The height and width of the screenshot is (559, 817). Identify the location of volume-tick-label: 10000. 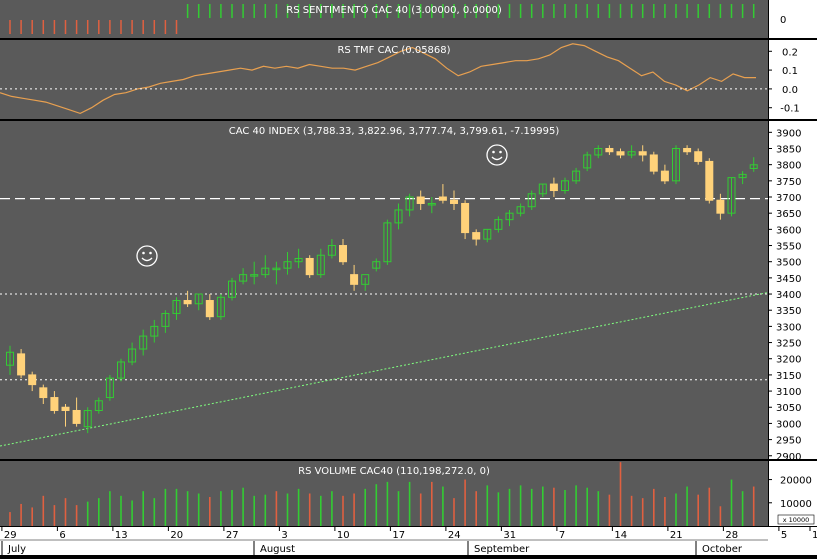
(796, 504).